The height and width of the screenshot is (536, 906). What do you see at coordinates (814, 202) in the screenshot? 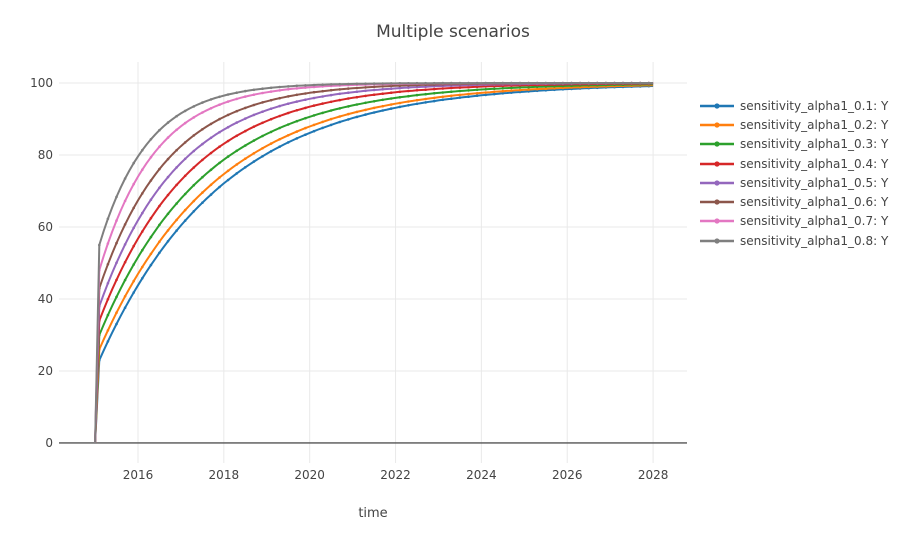
I see `legend-label: sensitivity_alpha1_0.6: Y` at bounding box center [814, 202].